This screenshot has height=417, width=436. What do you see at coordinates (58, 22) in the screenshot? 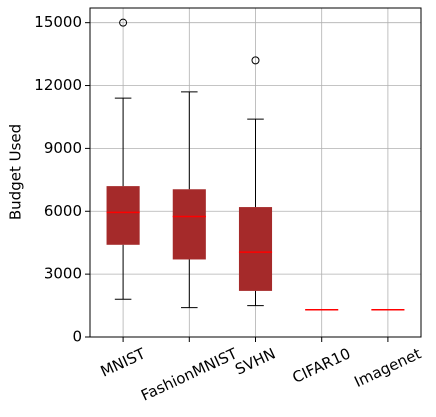
I see `y-tick-label: 15000` at bounding box center [58, 22].